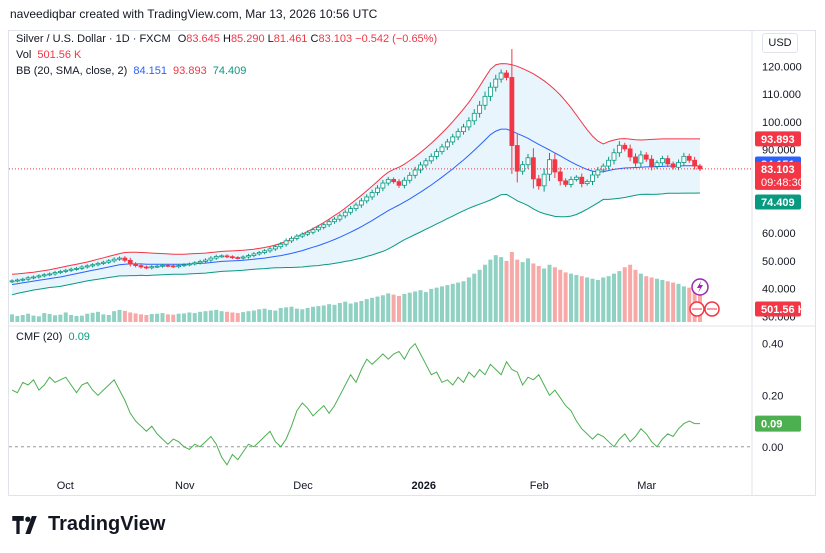  I want to click on low-value: 81.461, so click(290, 39).